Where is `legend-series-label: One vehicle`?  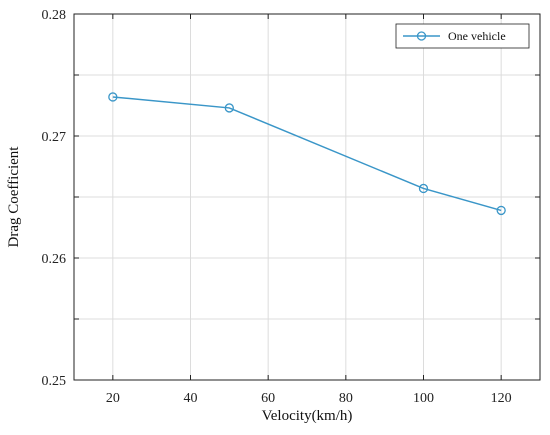
legend-series-label: One vehicle is located at coordinates (477, 36).